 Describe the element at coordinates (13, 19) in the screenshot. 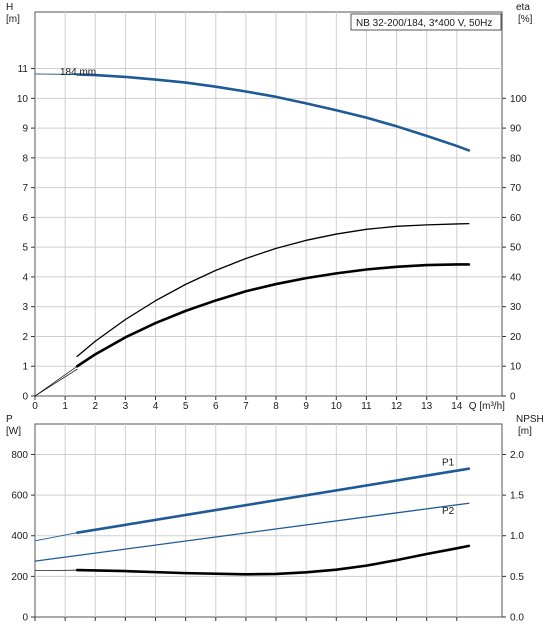

I see `y-axis-unit: [m]` at that location.